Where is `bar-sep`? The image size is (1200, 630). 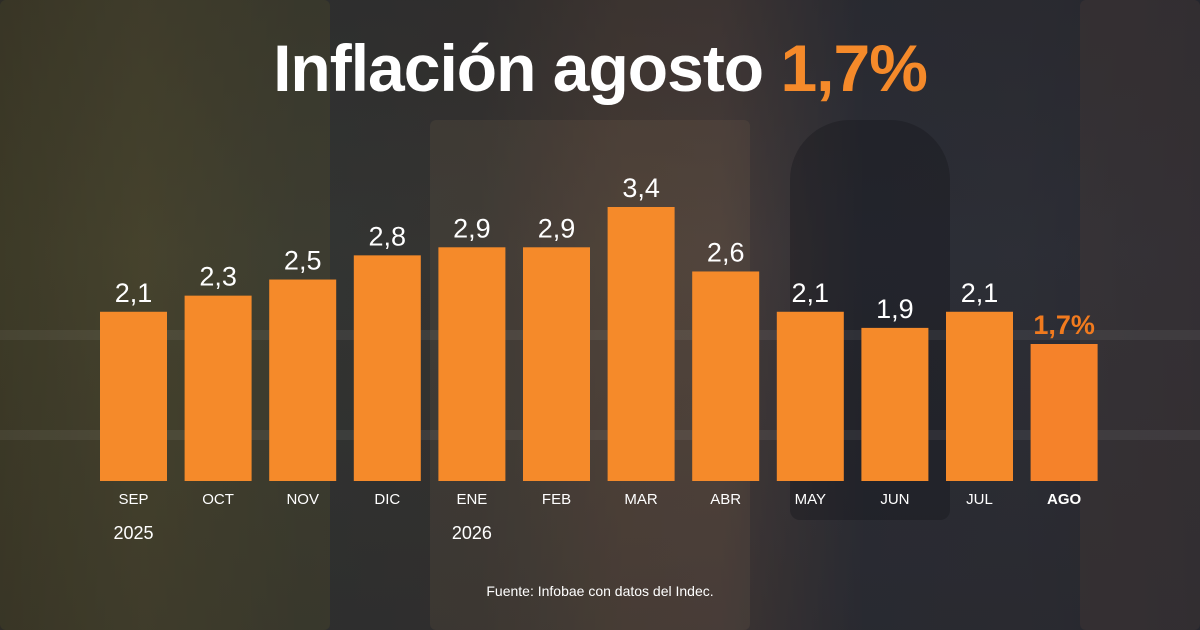
bar-sep is located at coordinates (133, 396).